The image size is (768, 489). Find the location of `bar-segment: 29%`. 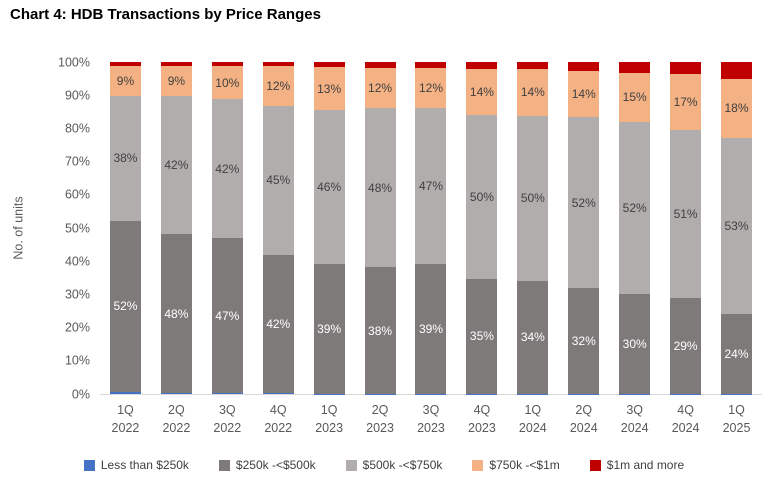

bar-segment: 29% is located at coordinates (686, 345).